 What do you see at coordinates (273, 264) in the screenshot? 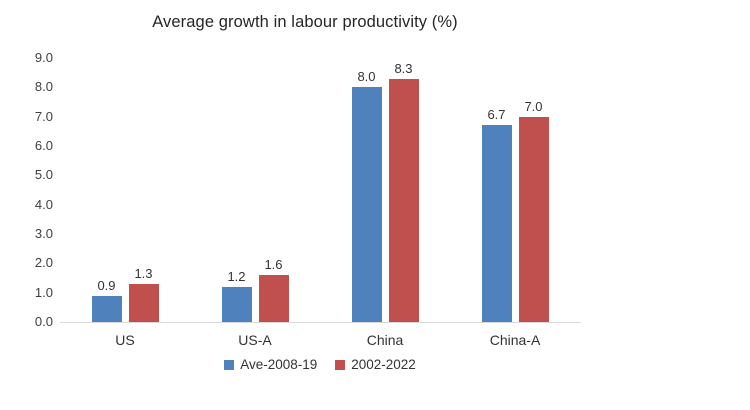
I see `bar-value-label: 1.6` at bounding box center [273, 264].